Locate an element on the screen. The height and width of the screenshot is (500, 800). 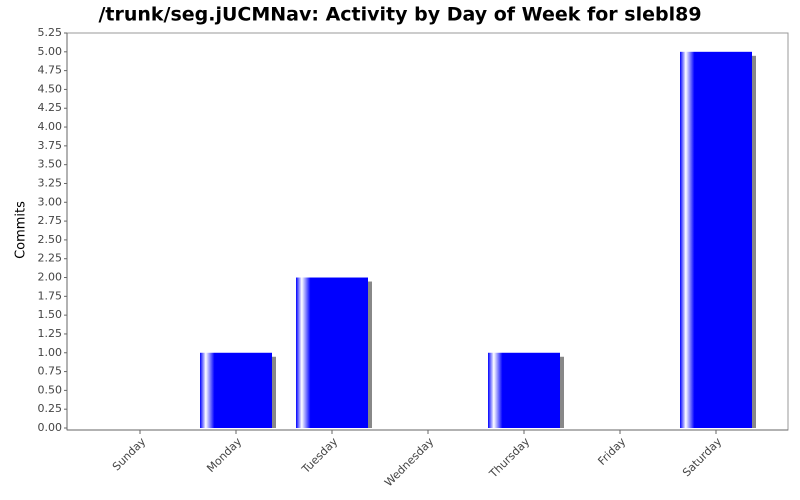
x-tick-label: Saturday is located at coordinates (702, 457).